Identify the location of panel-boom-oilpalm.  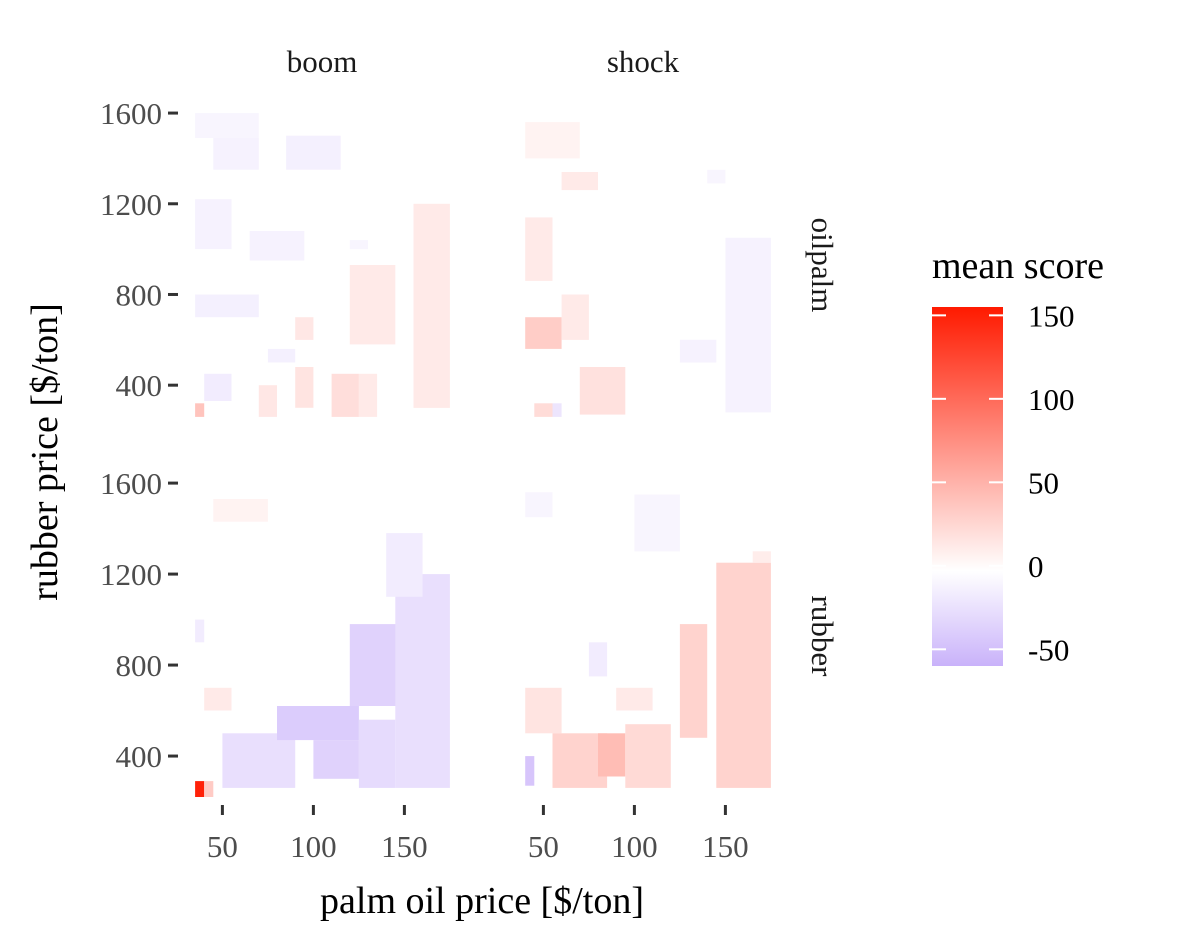
(322, 265).